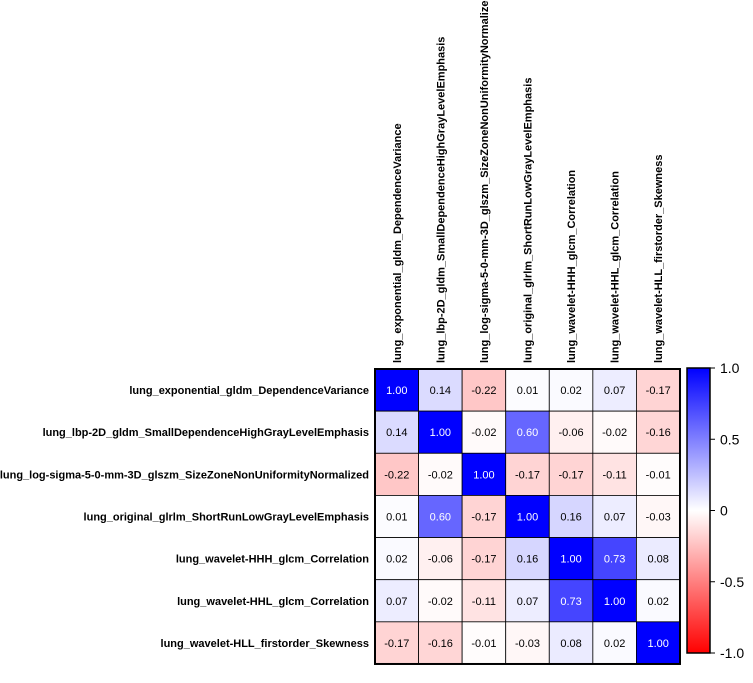 This screenshot has height=683, width=753. Describe the element at coordinates (614, 517) in the screenshot. I see `cell-label-r3-c5: 0.07` at that location.